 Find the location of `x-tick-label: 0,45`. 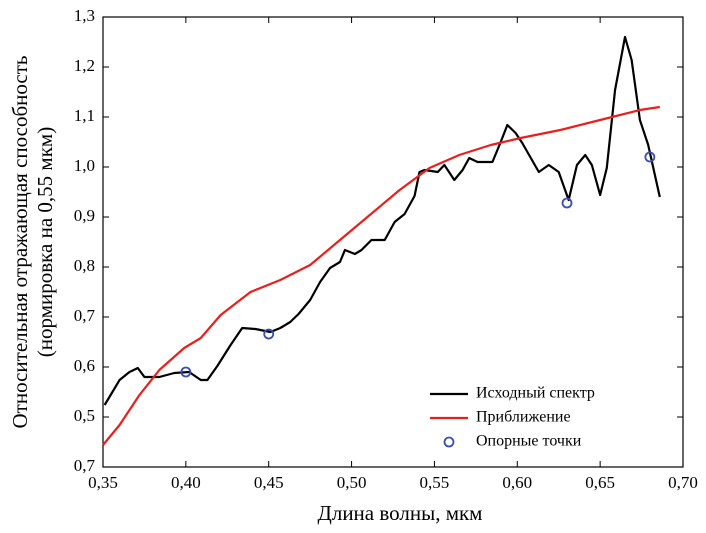

x-tick-label: 0,45 is located at coordinates (269, 482).